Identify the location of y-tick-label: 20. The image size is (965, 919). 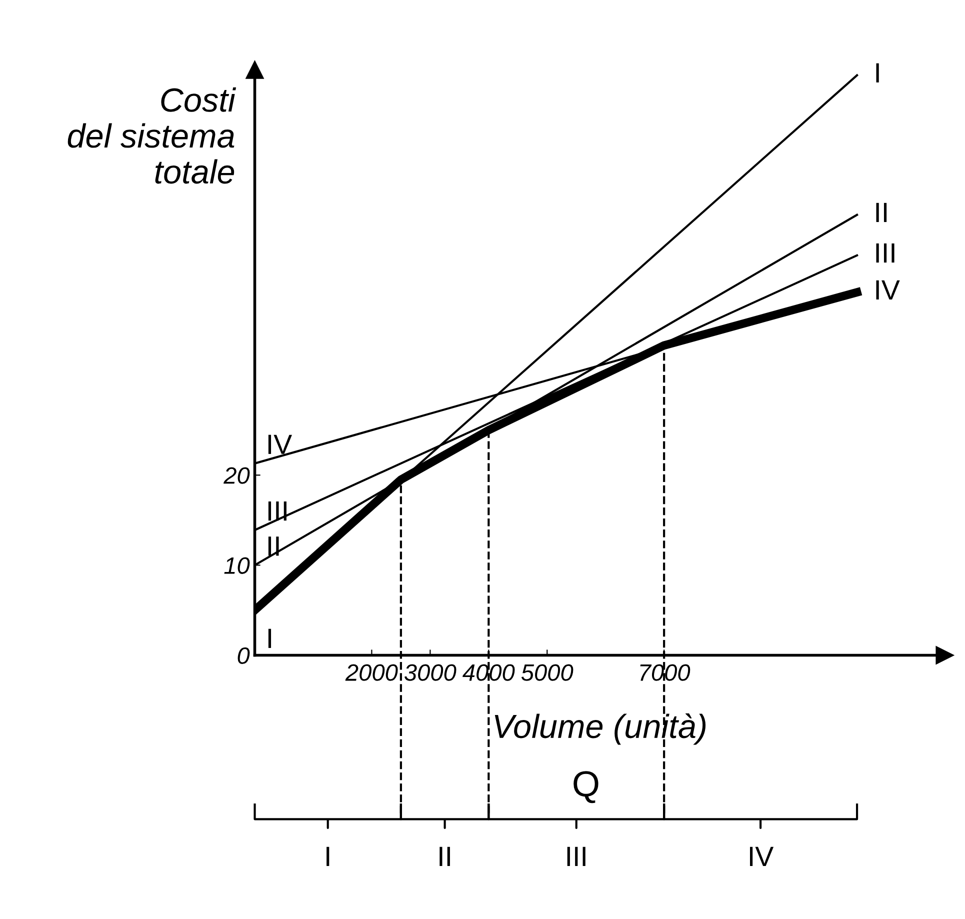
(237, 475).